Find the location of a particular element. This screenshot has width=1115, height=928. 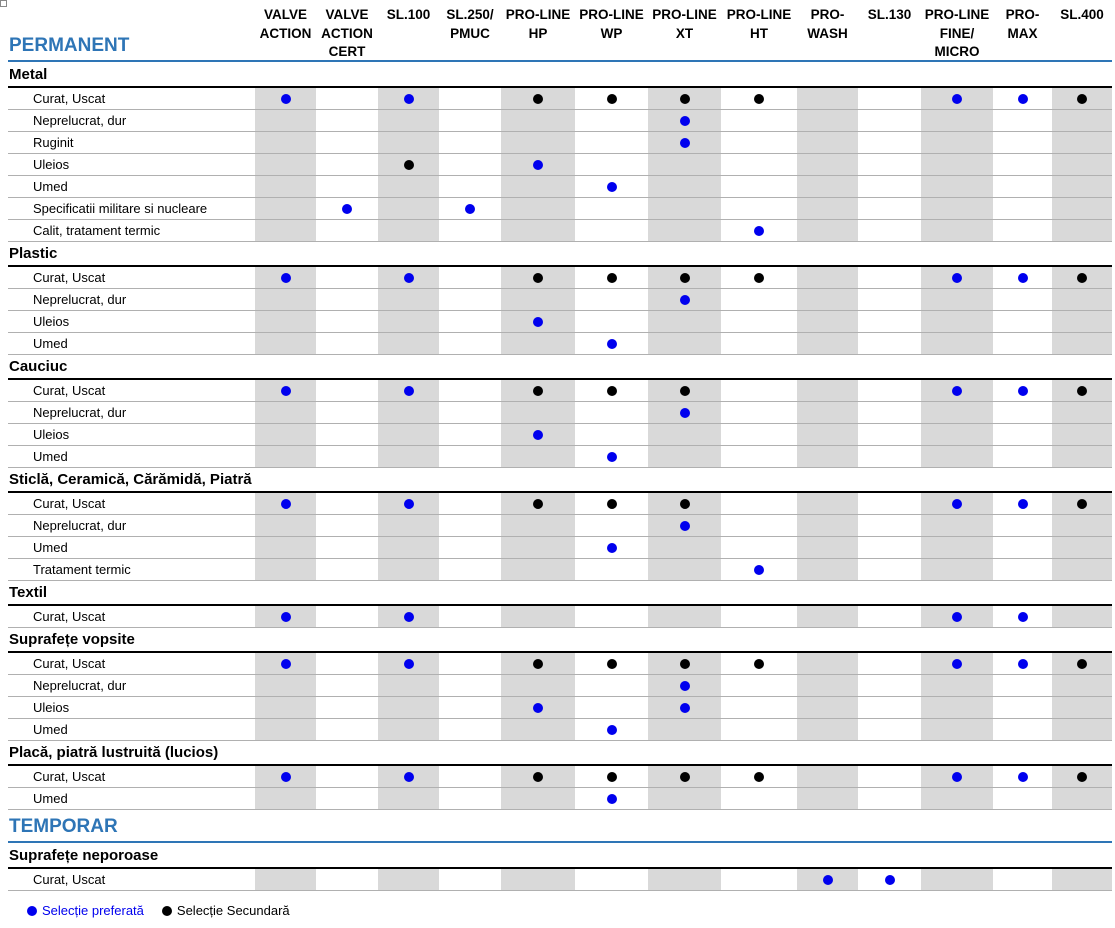

legend-preferred-label: Selecție preferată is located at coordinates (93, 910).